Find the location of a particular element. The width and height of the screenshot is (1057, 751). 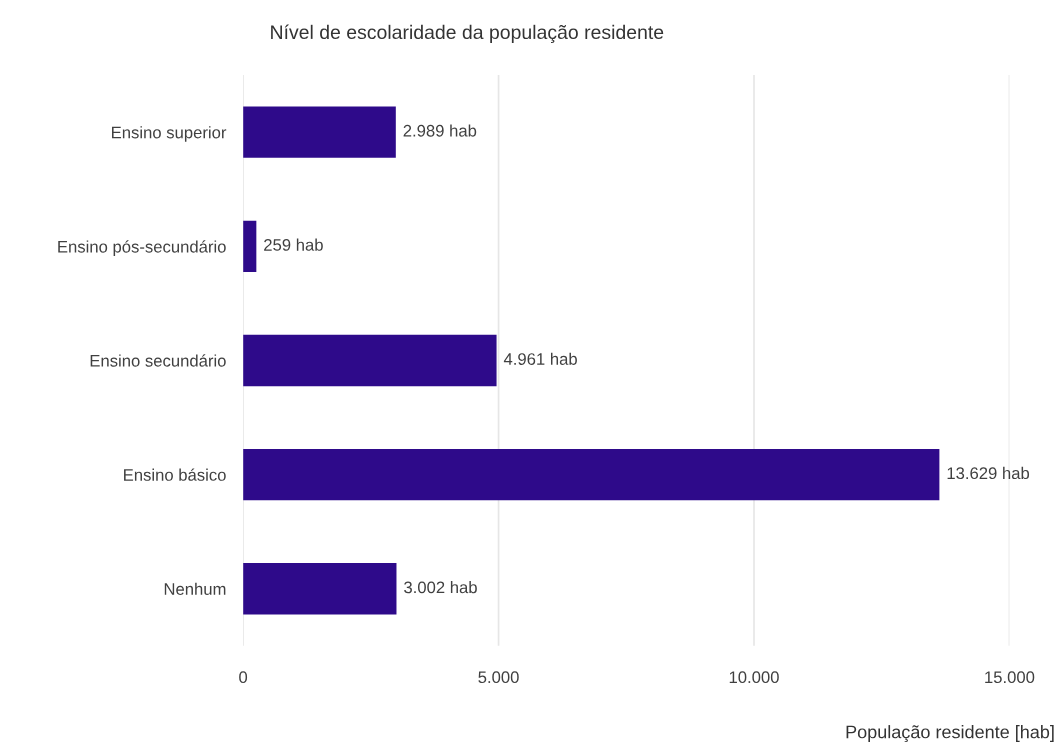

y-tick-label: Nenhum is located at coordinates (195, 588).